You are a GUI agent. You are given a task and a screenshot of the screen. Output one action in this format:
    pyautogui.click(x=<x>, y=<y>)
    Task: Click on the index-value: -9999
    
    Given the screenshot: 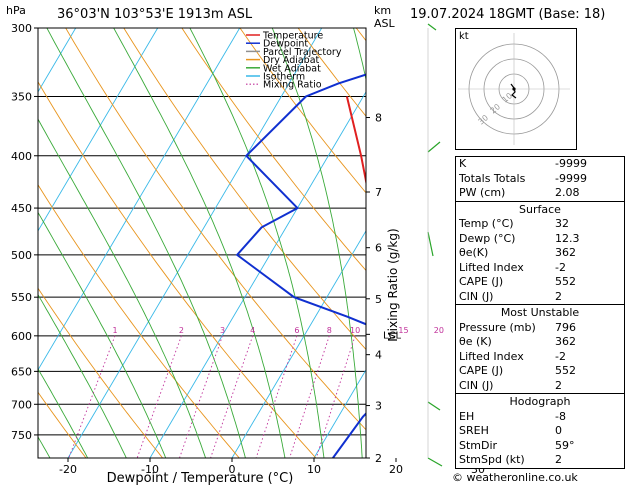 What is the action you would take?
    pyautogui.click(x=571, y=178)
    